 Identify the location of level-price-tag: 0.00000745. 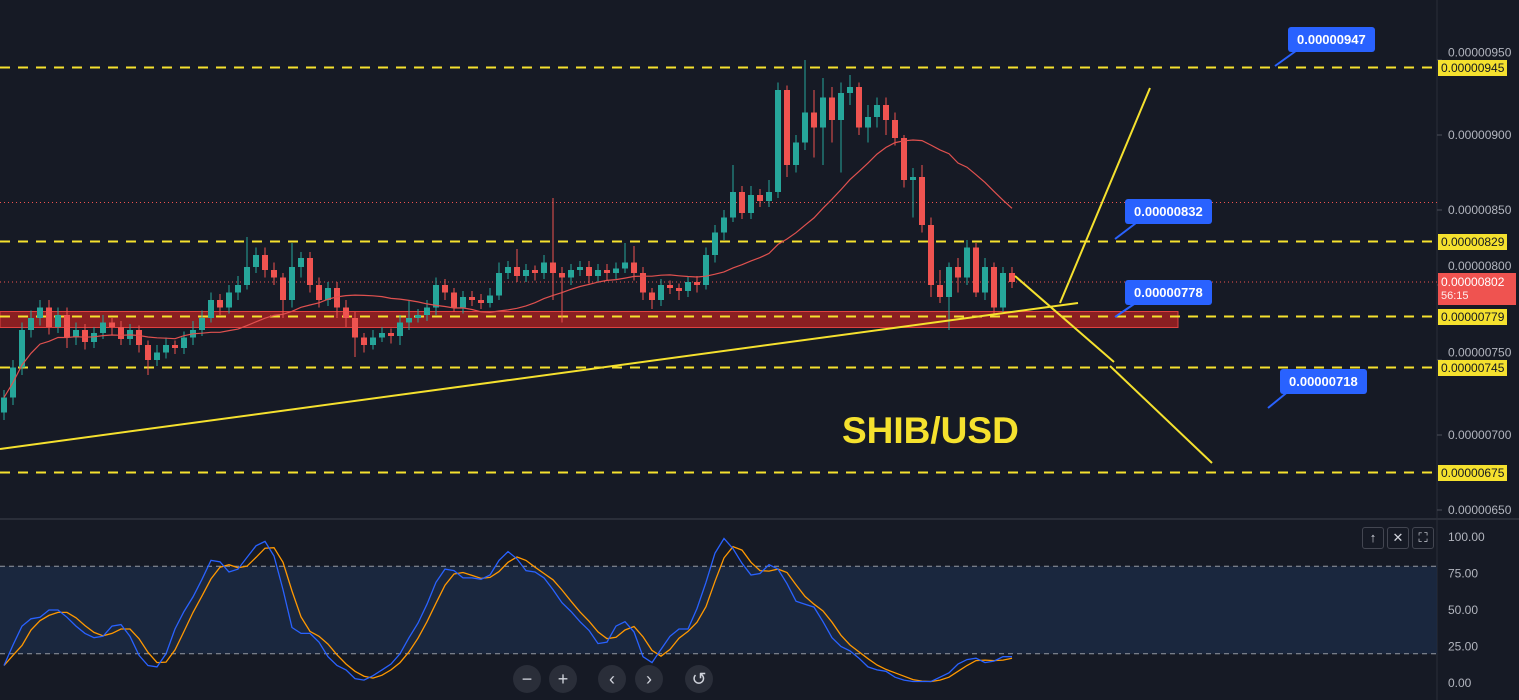
(1473, 367).